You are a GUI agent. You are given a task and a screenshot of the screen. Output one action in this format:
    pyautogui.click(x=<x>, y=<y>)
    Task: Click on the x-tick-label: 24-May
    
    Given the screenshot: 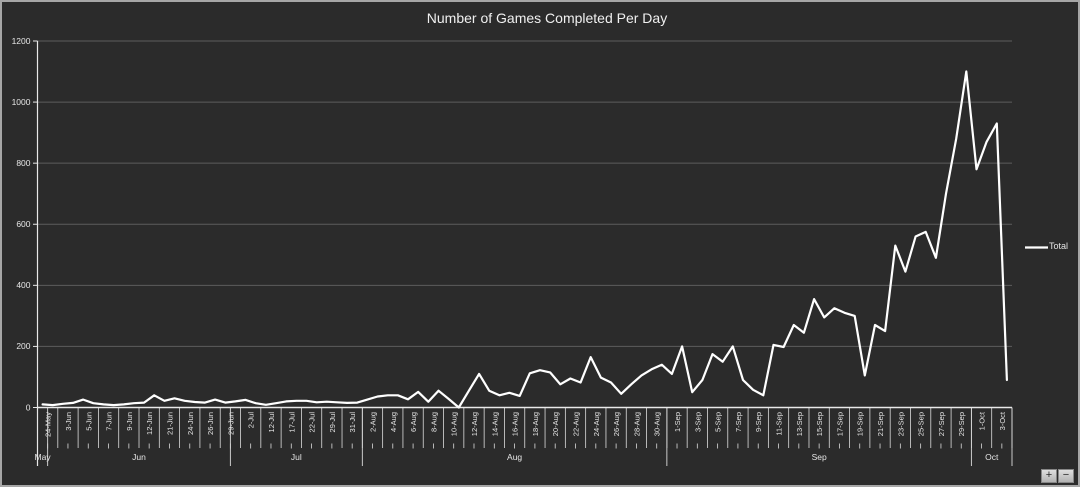 What is the action you would take?
    pyautogui.click(x=48, y=424)
    